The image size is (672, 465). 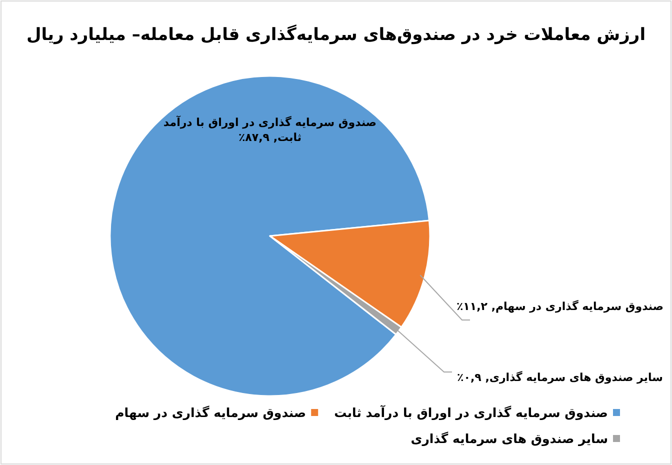 What do you see at coordinates (509, 439) in the screenshot?
I see `legend-label: سایر صندوق های سرمایه گذاری` at bounding box center [509, 439].